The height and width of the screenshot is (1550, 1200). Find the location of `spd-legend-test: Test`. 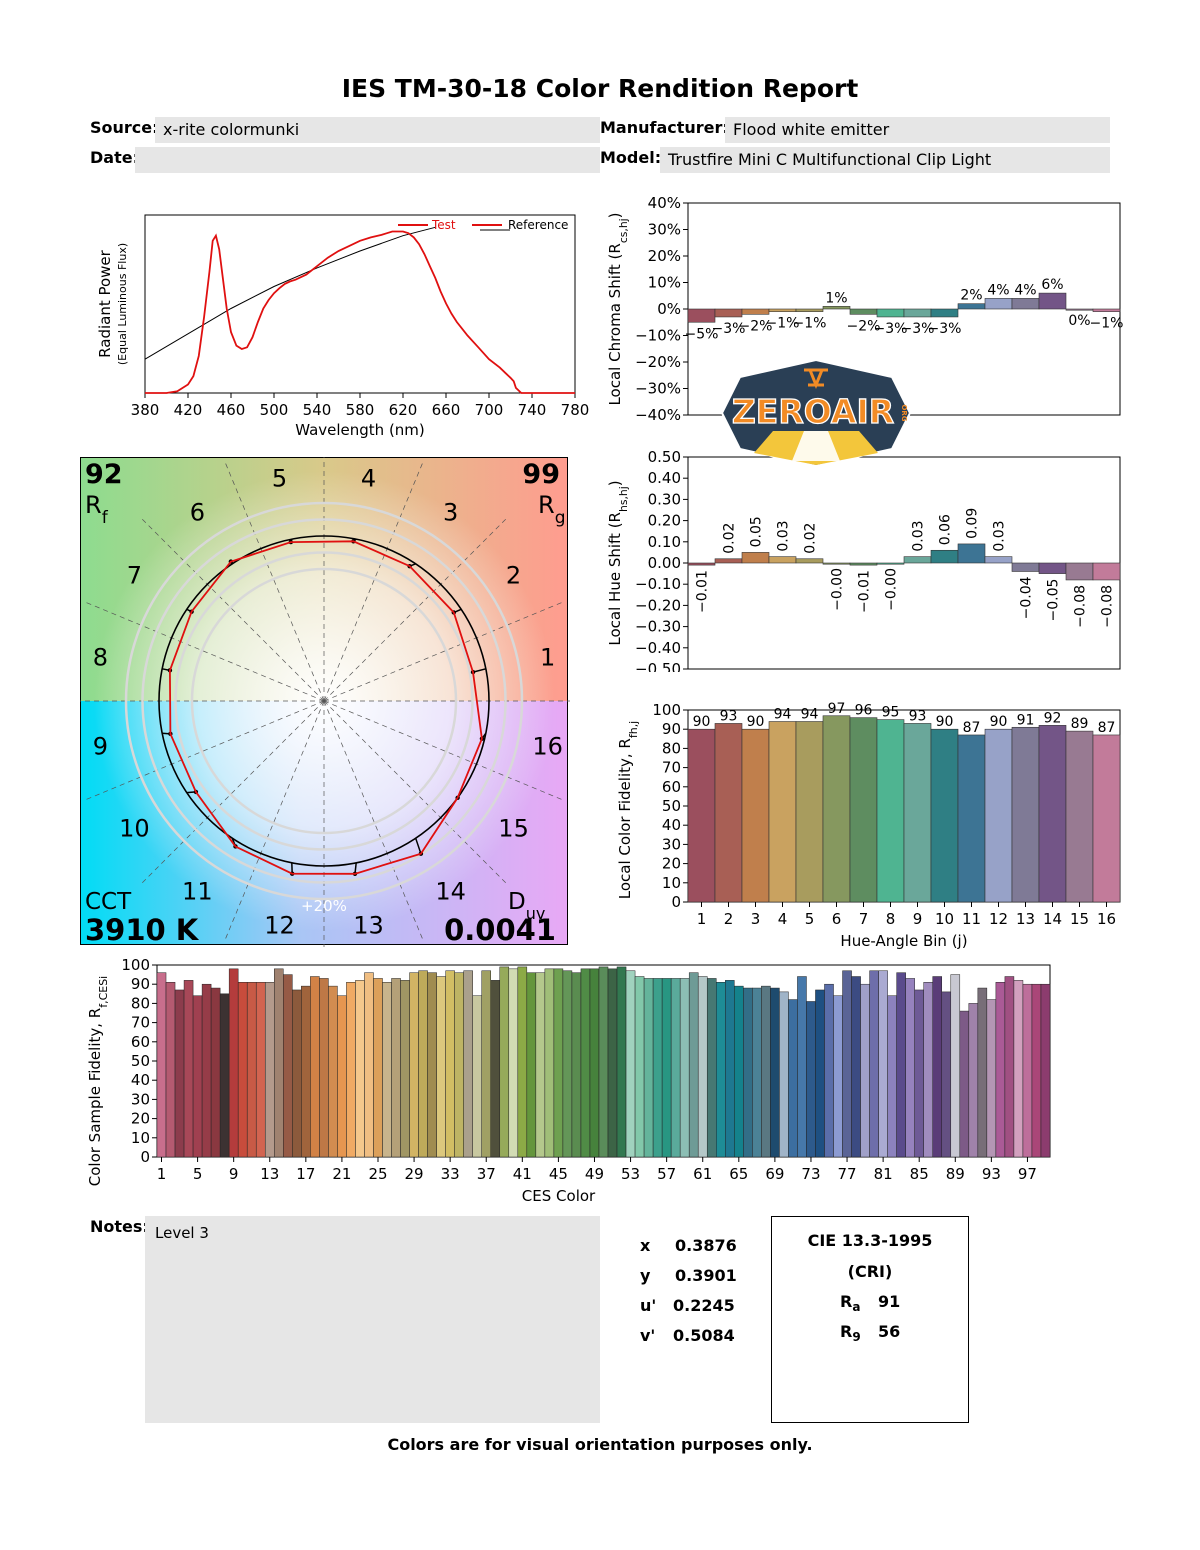

spd-legend-test: Test is located at coordinates (443, 225).